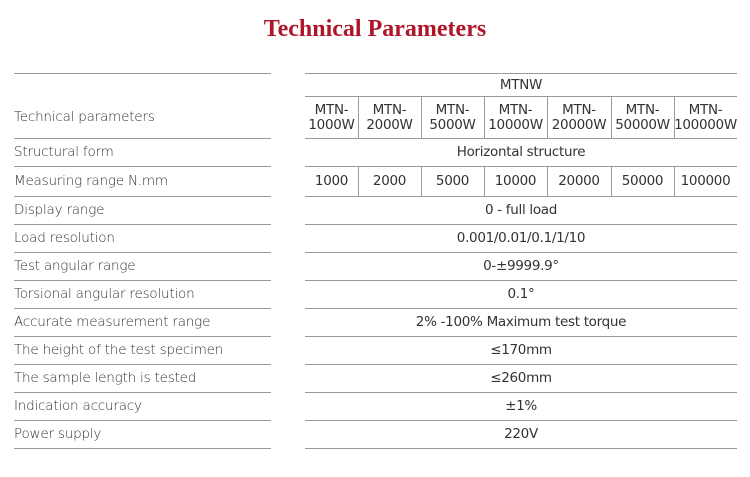 This screenshot has height=477, width=750. Describe the element at coordinates (375, 29) in the screenshot. I see `page-title: Technical Parameters` at that location.